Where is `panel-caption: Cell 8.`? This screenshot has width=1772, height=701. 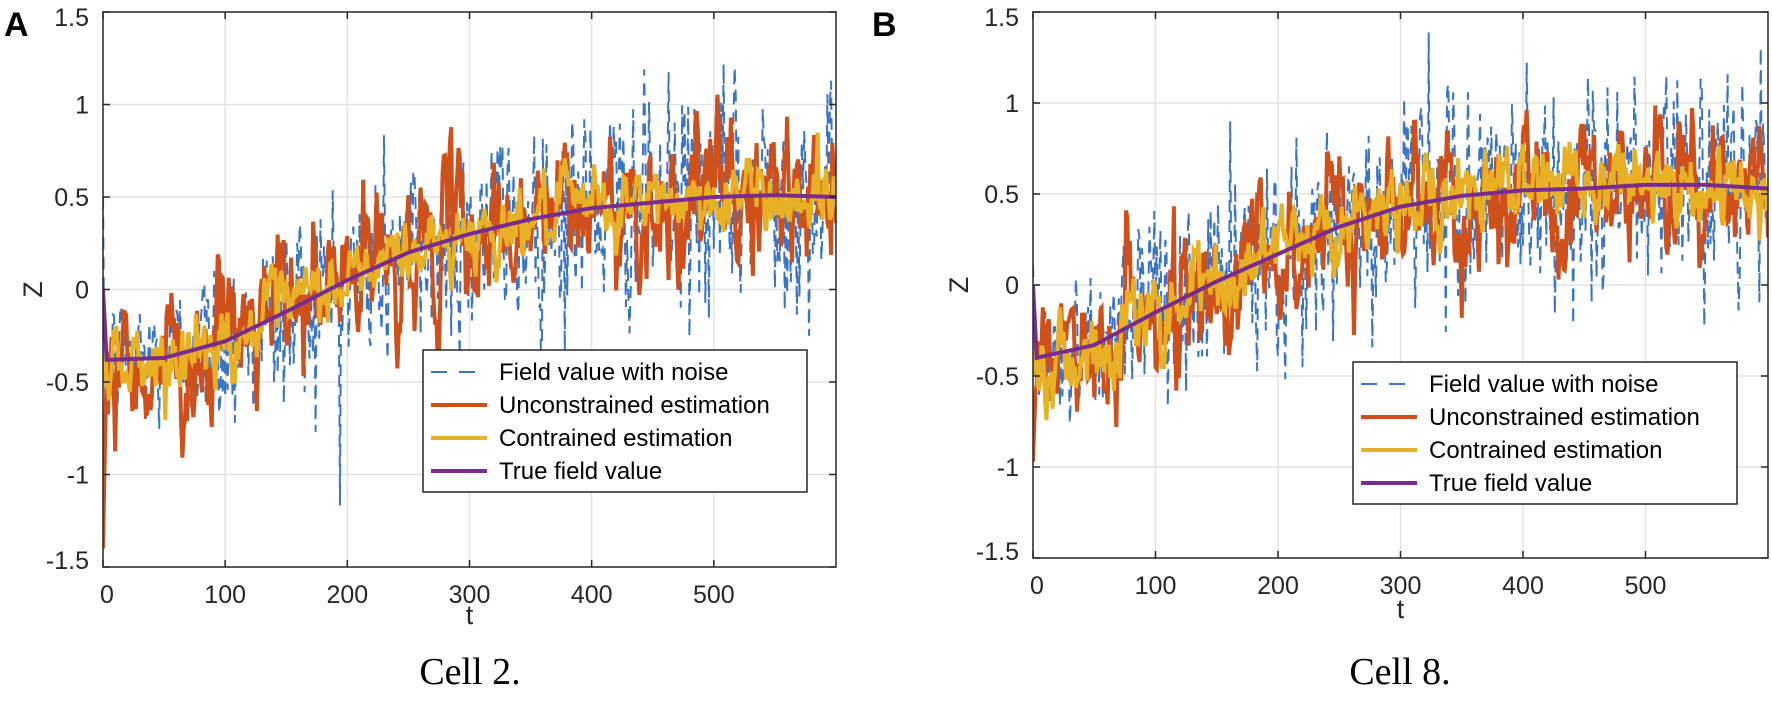
panel-caption: Cell 8. is located at coordinates (1399, 672).